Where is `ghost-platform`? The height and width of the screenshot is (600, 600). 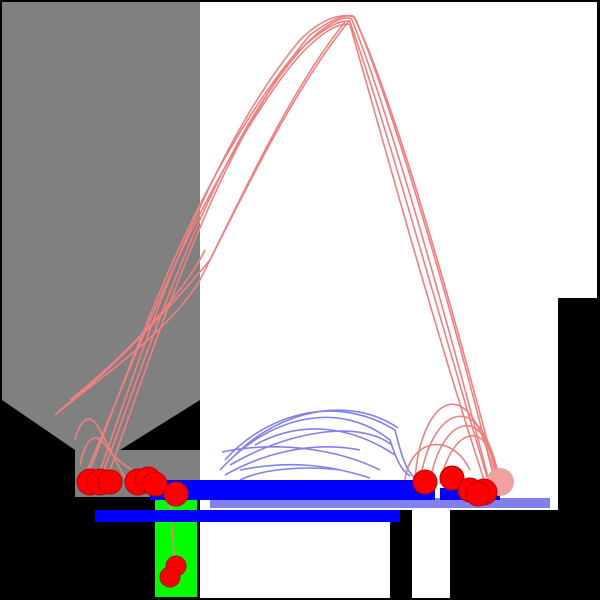
ghost-platform is located at coordinates (380, 503).